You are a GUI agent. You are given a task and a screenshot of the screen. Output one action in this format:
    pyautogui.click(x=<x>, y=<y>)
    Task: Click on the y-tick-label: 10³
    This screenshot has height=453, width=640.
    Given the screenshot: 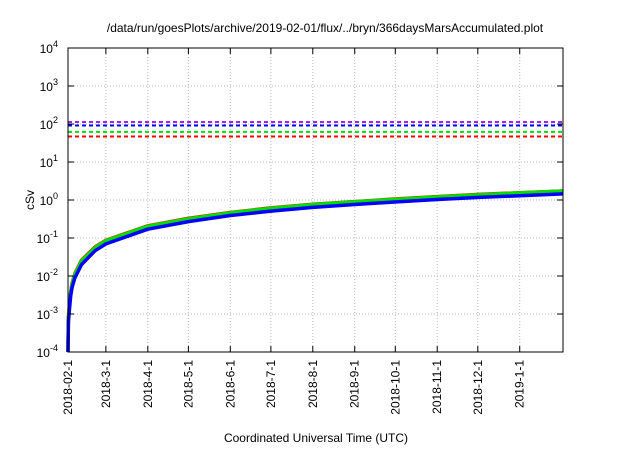 What is the action you would take?
    pyautogui.click(x=49, y=85)
    